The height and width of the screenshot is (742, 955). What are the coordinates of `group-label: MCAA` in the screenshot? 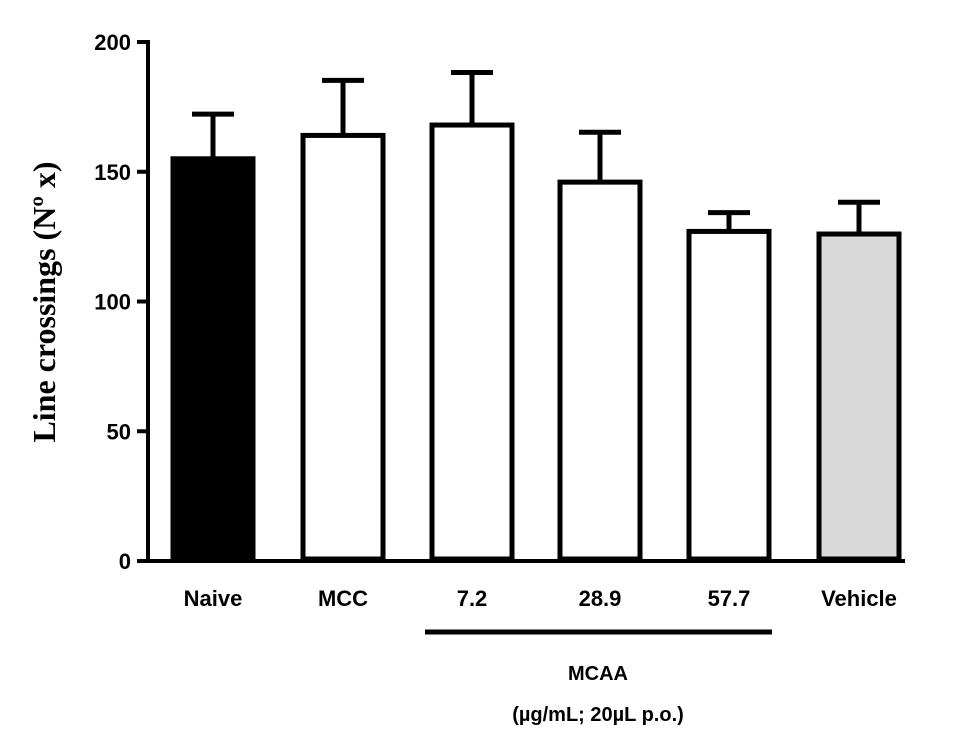 It's located at (598, 674).